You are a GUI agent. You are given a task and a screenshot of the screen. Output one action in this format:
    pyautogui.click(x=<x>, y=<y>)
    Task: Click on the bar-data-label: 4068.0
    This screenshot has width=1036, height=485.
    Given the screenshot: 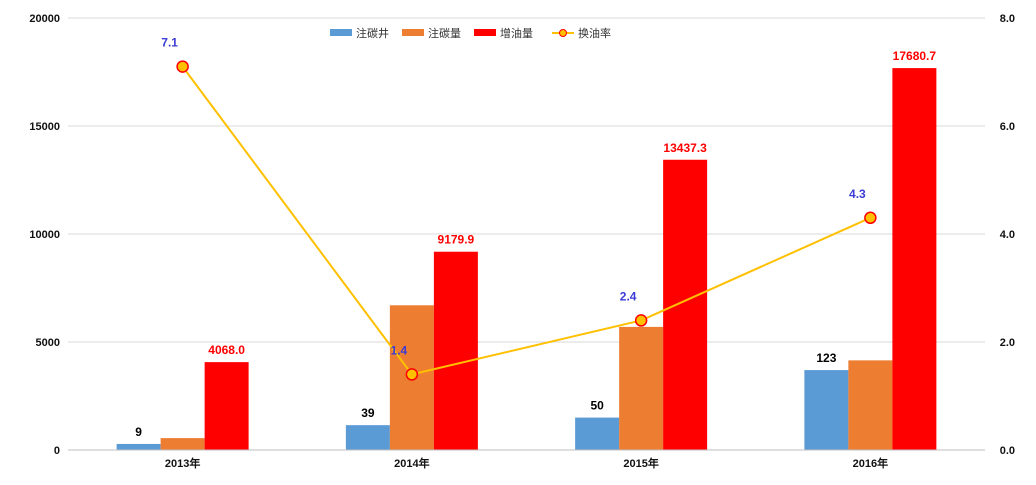 What is the action you would take?
    pyautogui.click(x=226, y=350)
    